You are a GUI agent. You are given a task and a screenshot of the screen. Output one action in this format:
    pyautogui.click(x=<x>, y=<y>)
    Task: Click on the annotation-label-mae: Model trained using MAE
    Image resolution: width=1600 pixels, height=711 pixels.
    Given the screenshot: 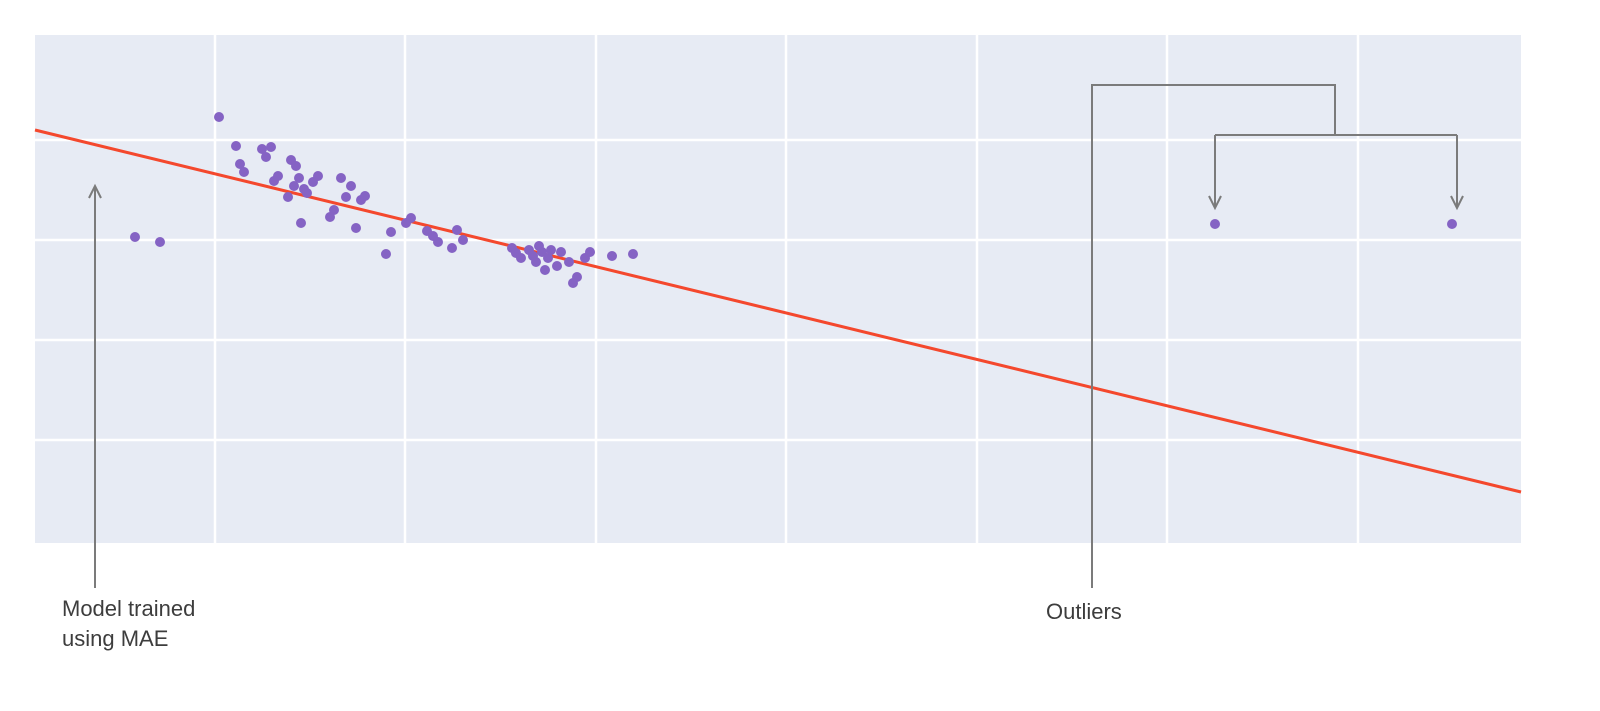 What is the action you would take?
    pyautogui.click(x=129, y=623)
    